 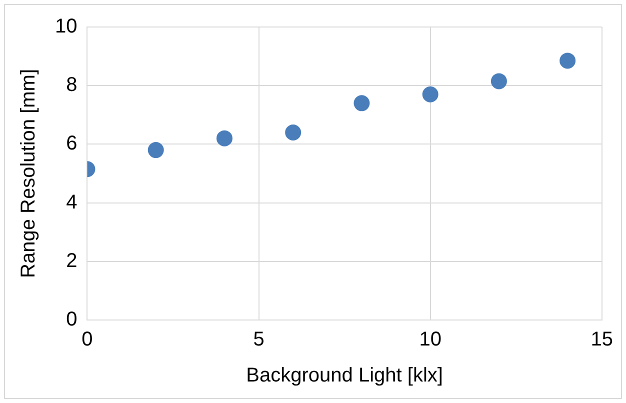 What do you see at coordinates (66, 27) in the screenshot?
I see `y-tick-label: 10` at bounding box center [66, 27].